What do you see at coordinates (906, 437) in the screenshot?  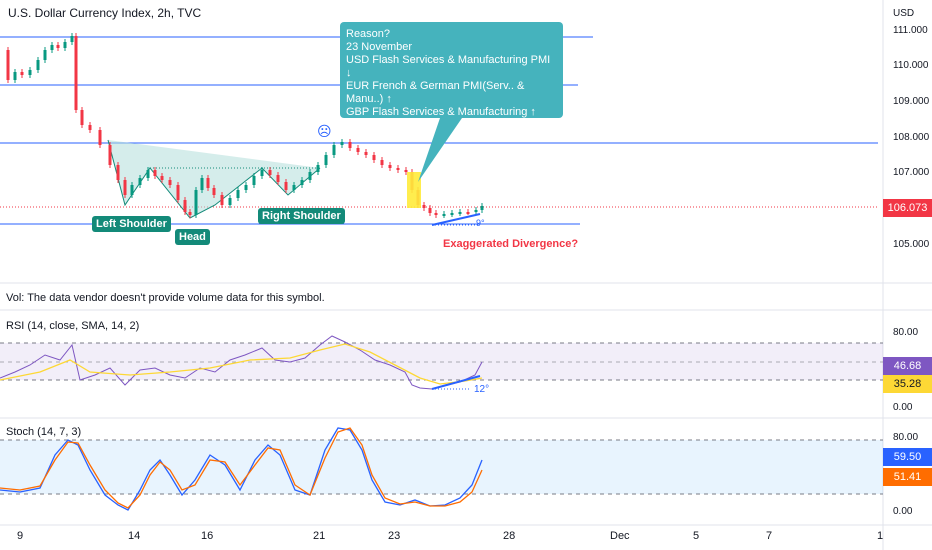 I see `stoch-tick: 80.00` at bounding box center [906, 437].